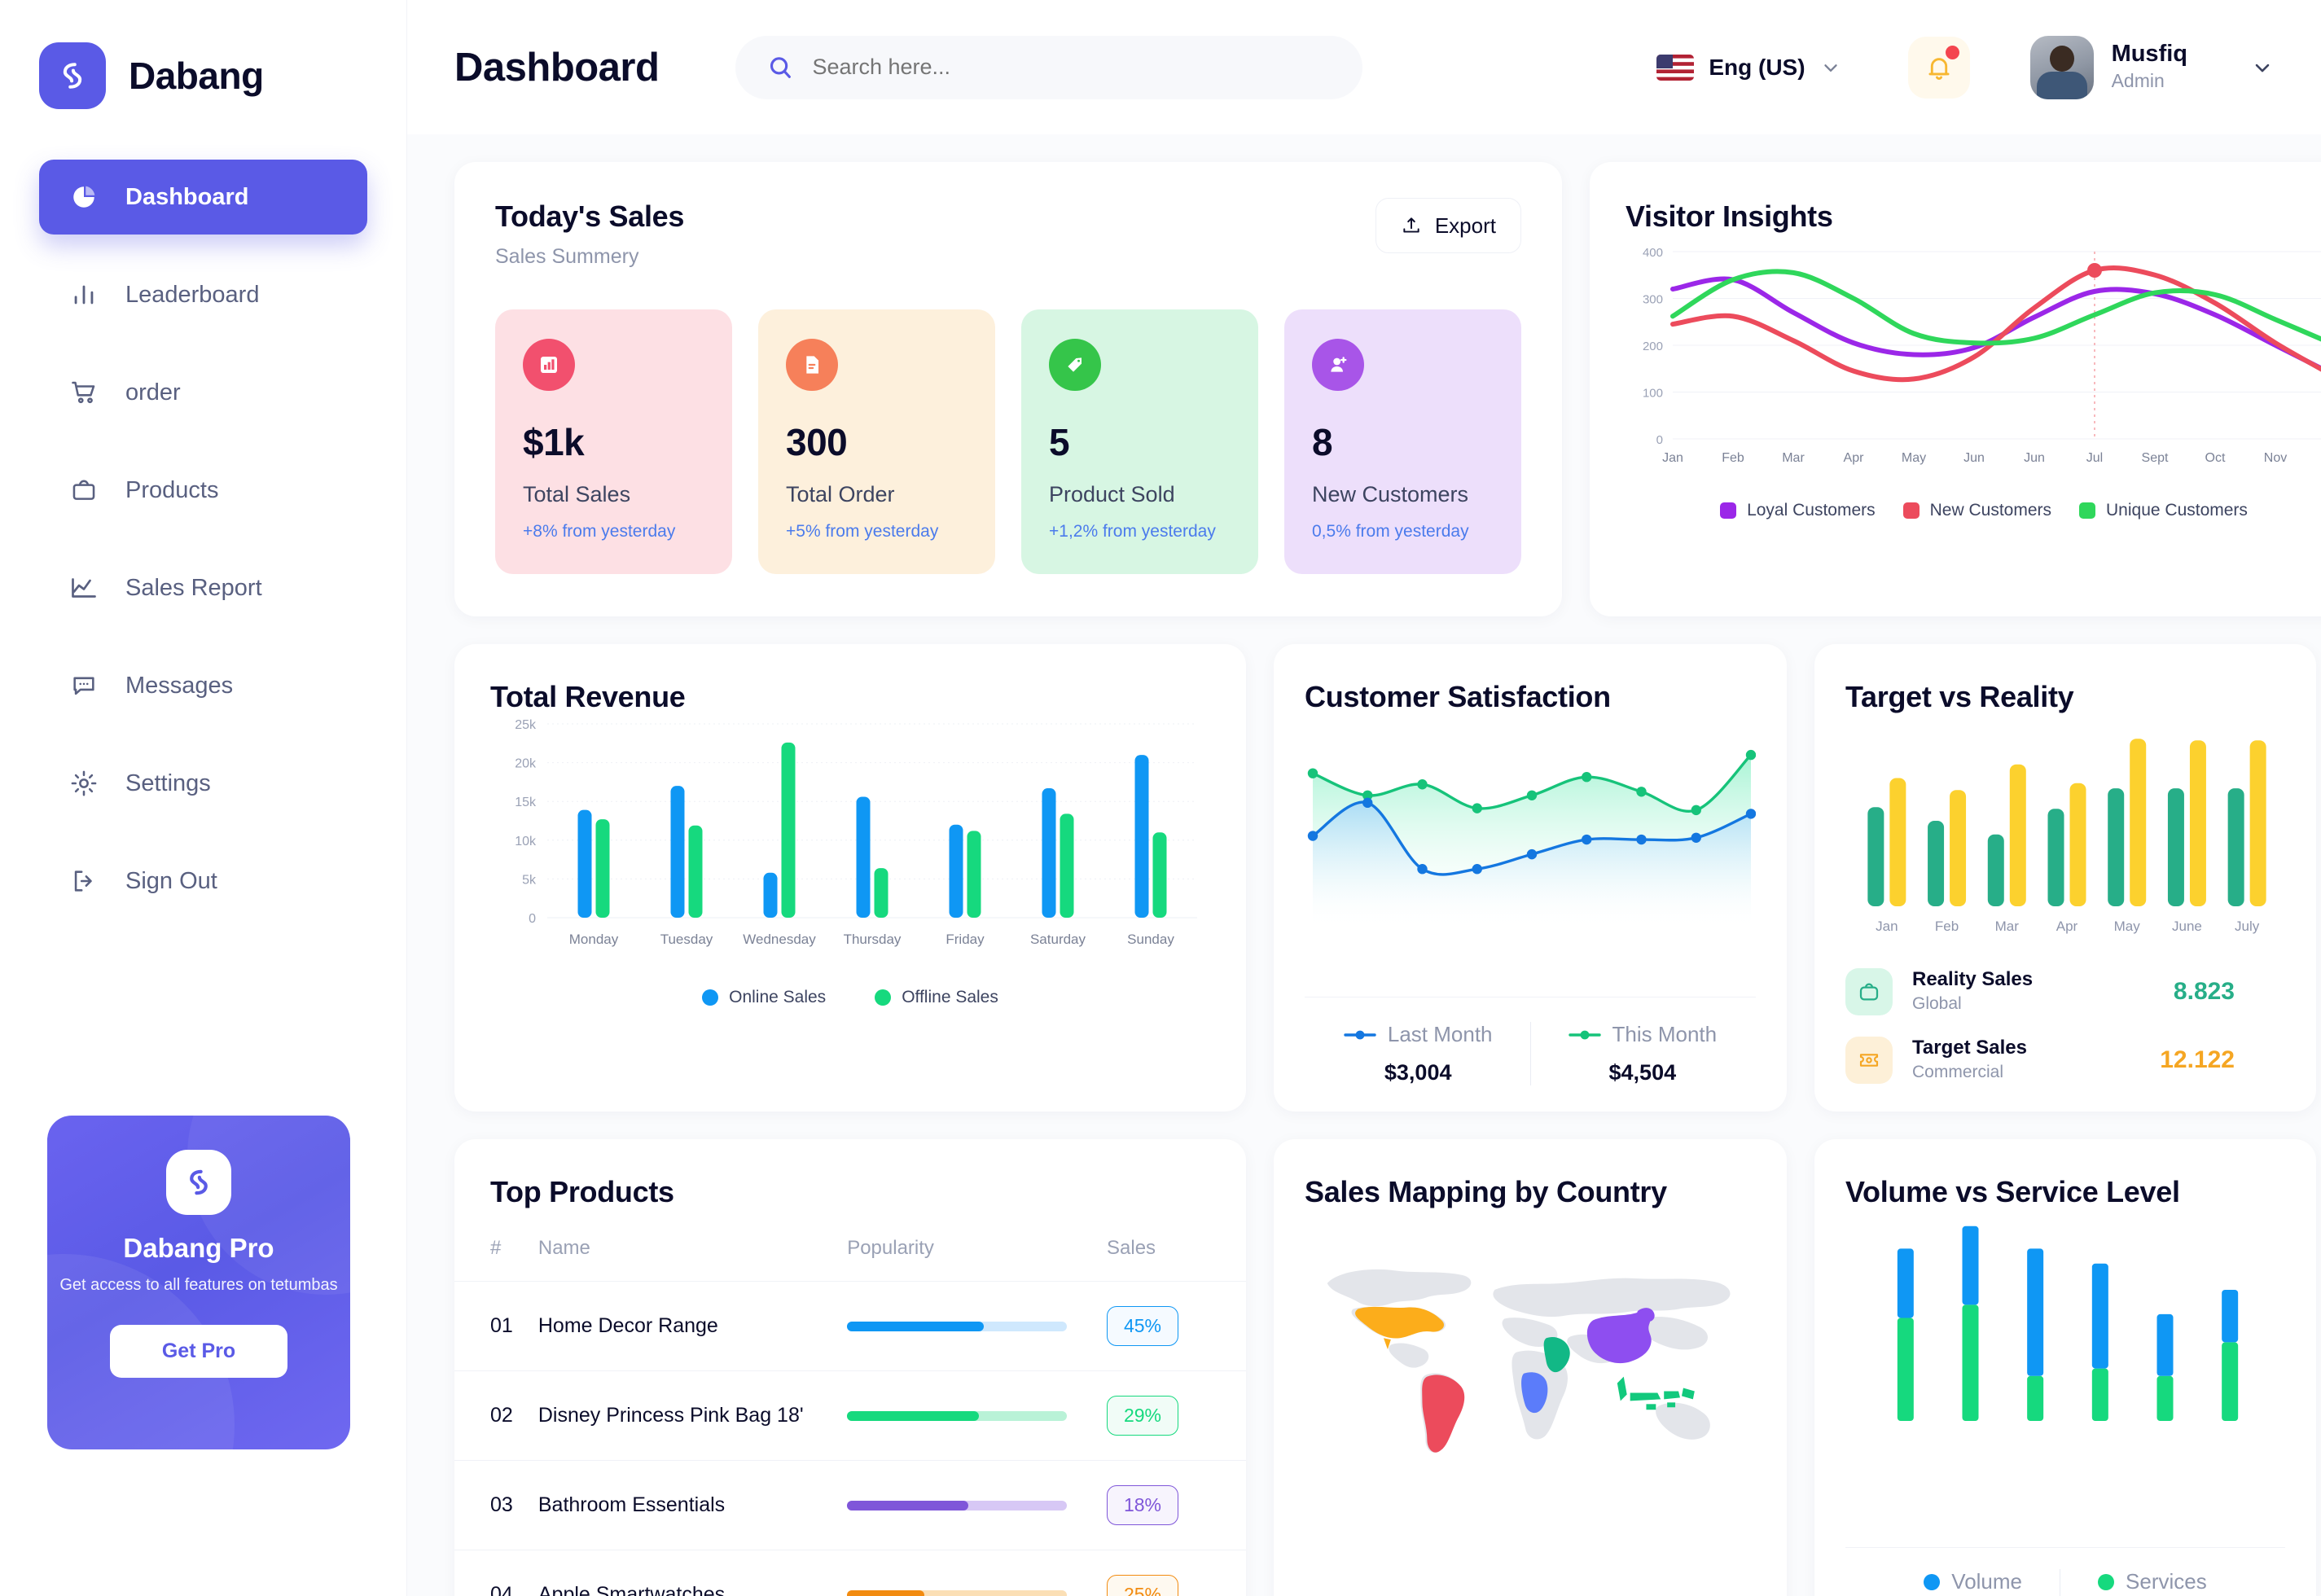  What do you see at coordinates (198, 1248) in the screenshot?
I see `pro-card-title: Dabang Pro` at bounding box center [198, 1248].